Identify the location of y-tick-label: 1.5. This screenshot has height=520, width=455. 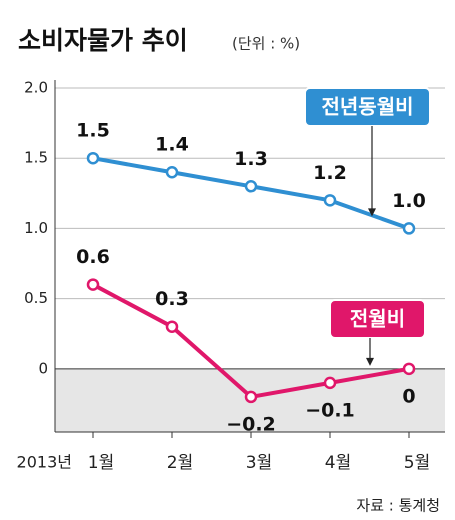
(36, 158).